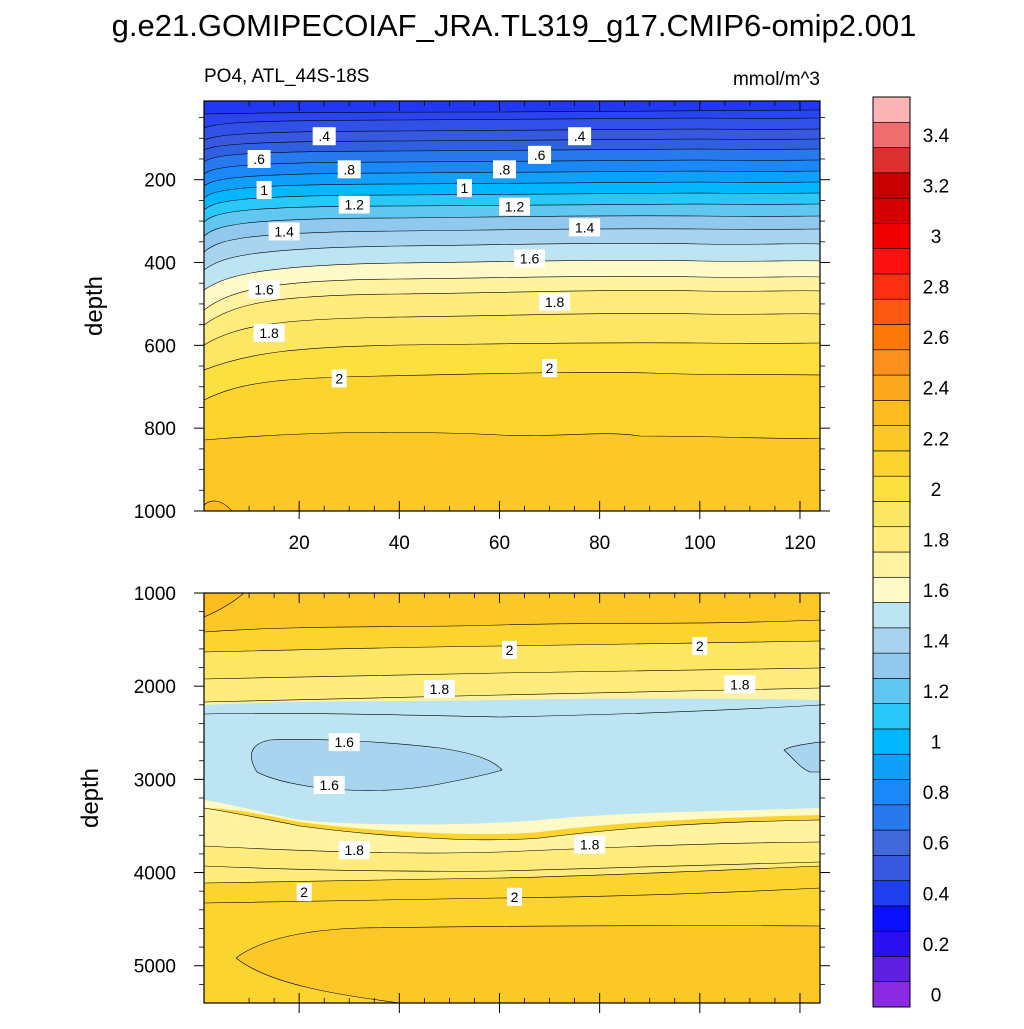  Describe the element at coordinates (936, 439) in the screenshot. I see `colorbar-label: 2.2` at that location.